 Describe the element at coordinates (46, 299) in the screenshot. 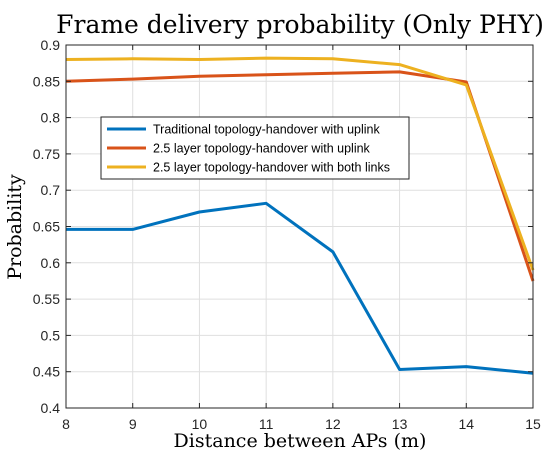

I see `y-tick-label: 0.55` at that location.